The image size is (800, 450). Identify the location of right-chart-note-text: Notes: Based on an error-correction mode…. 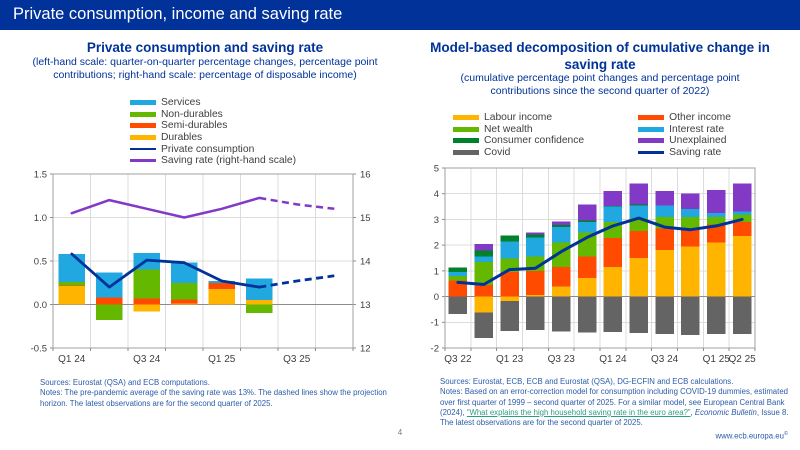
(615, 407).